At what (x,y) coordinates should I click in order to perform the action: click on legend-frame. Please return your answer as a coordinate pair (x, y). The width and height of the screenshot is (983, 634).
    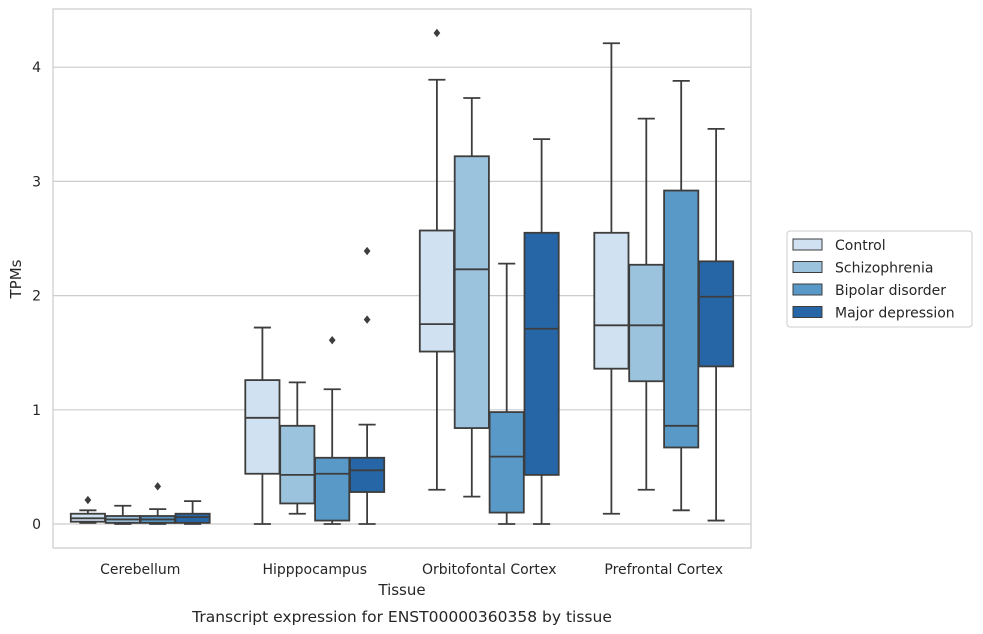
    Looking at the image, I should click on (879, 279).